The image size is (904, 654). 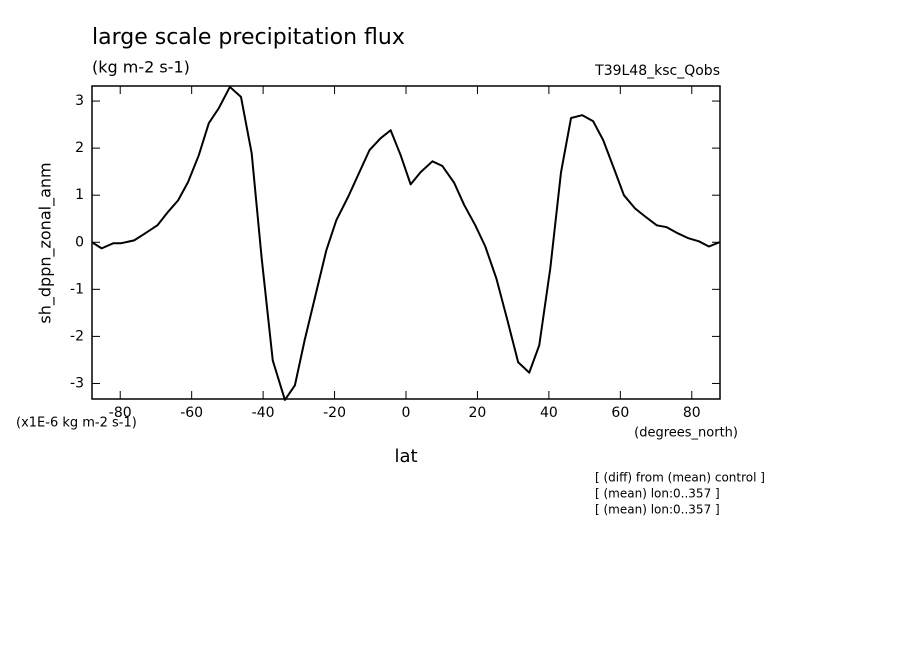 I want to click on chart-subtitle: (kg m-2 s-1), so click(x=141, y=67).